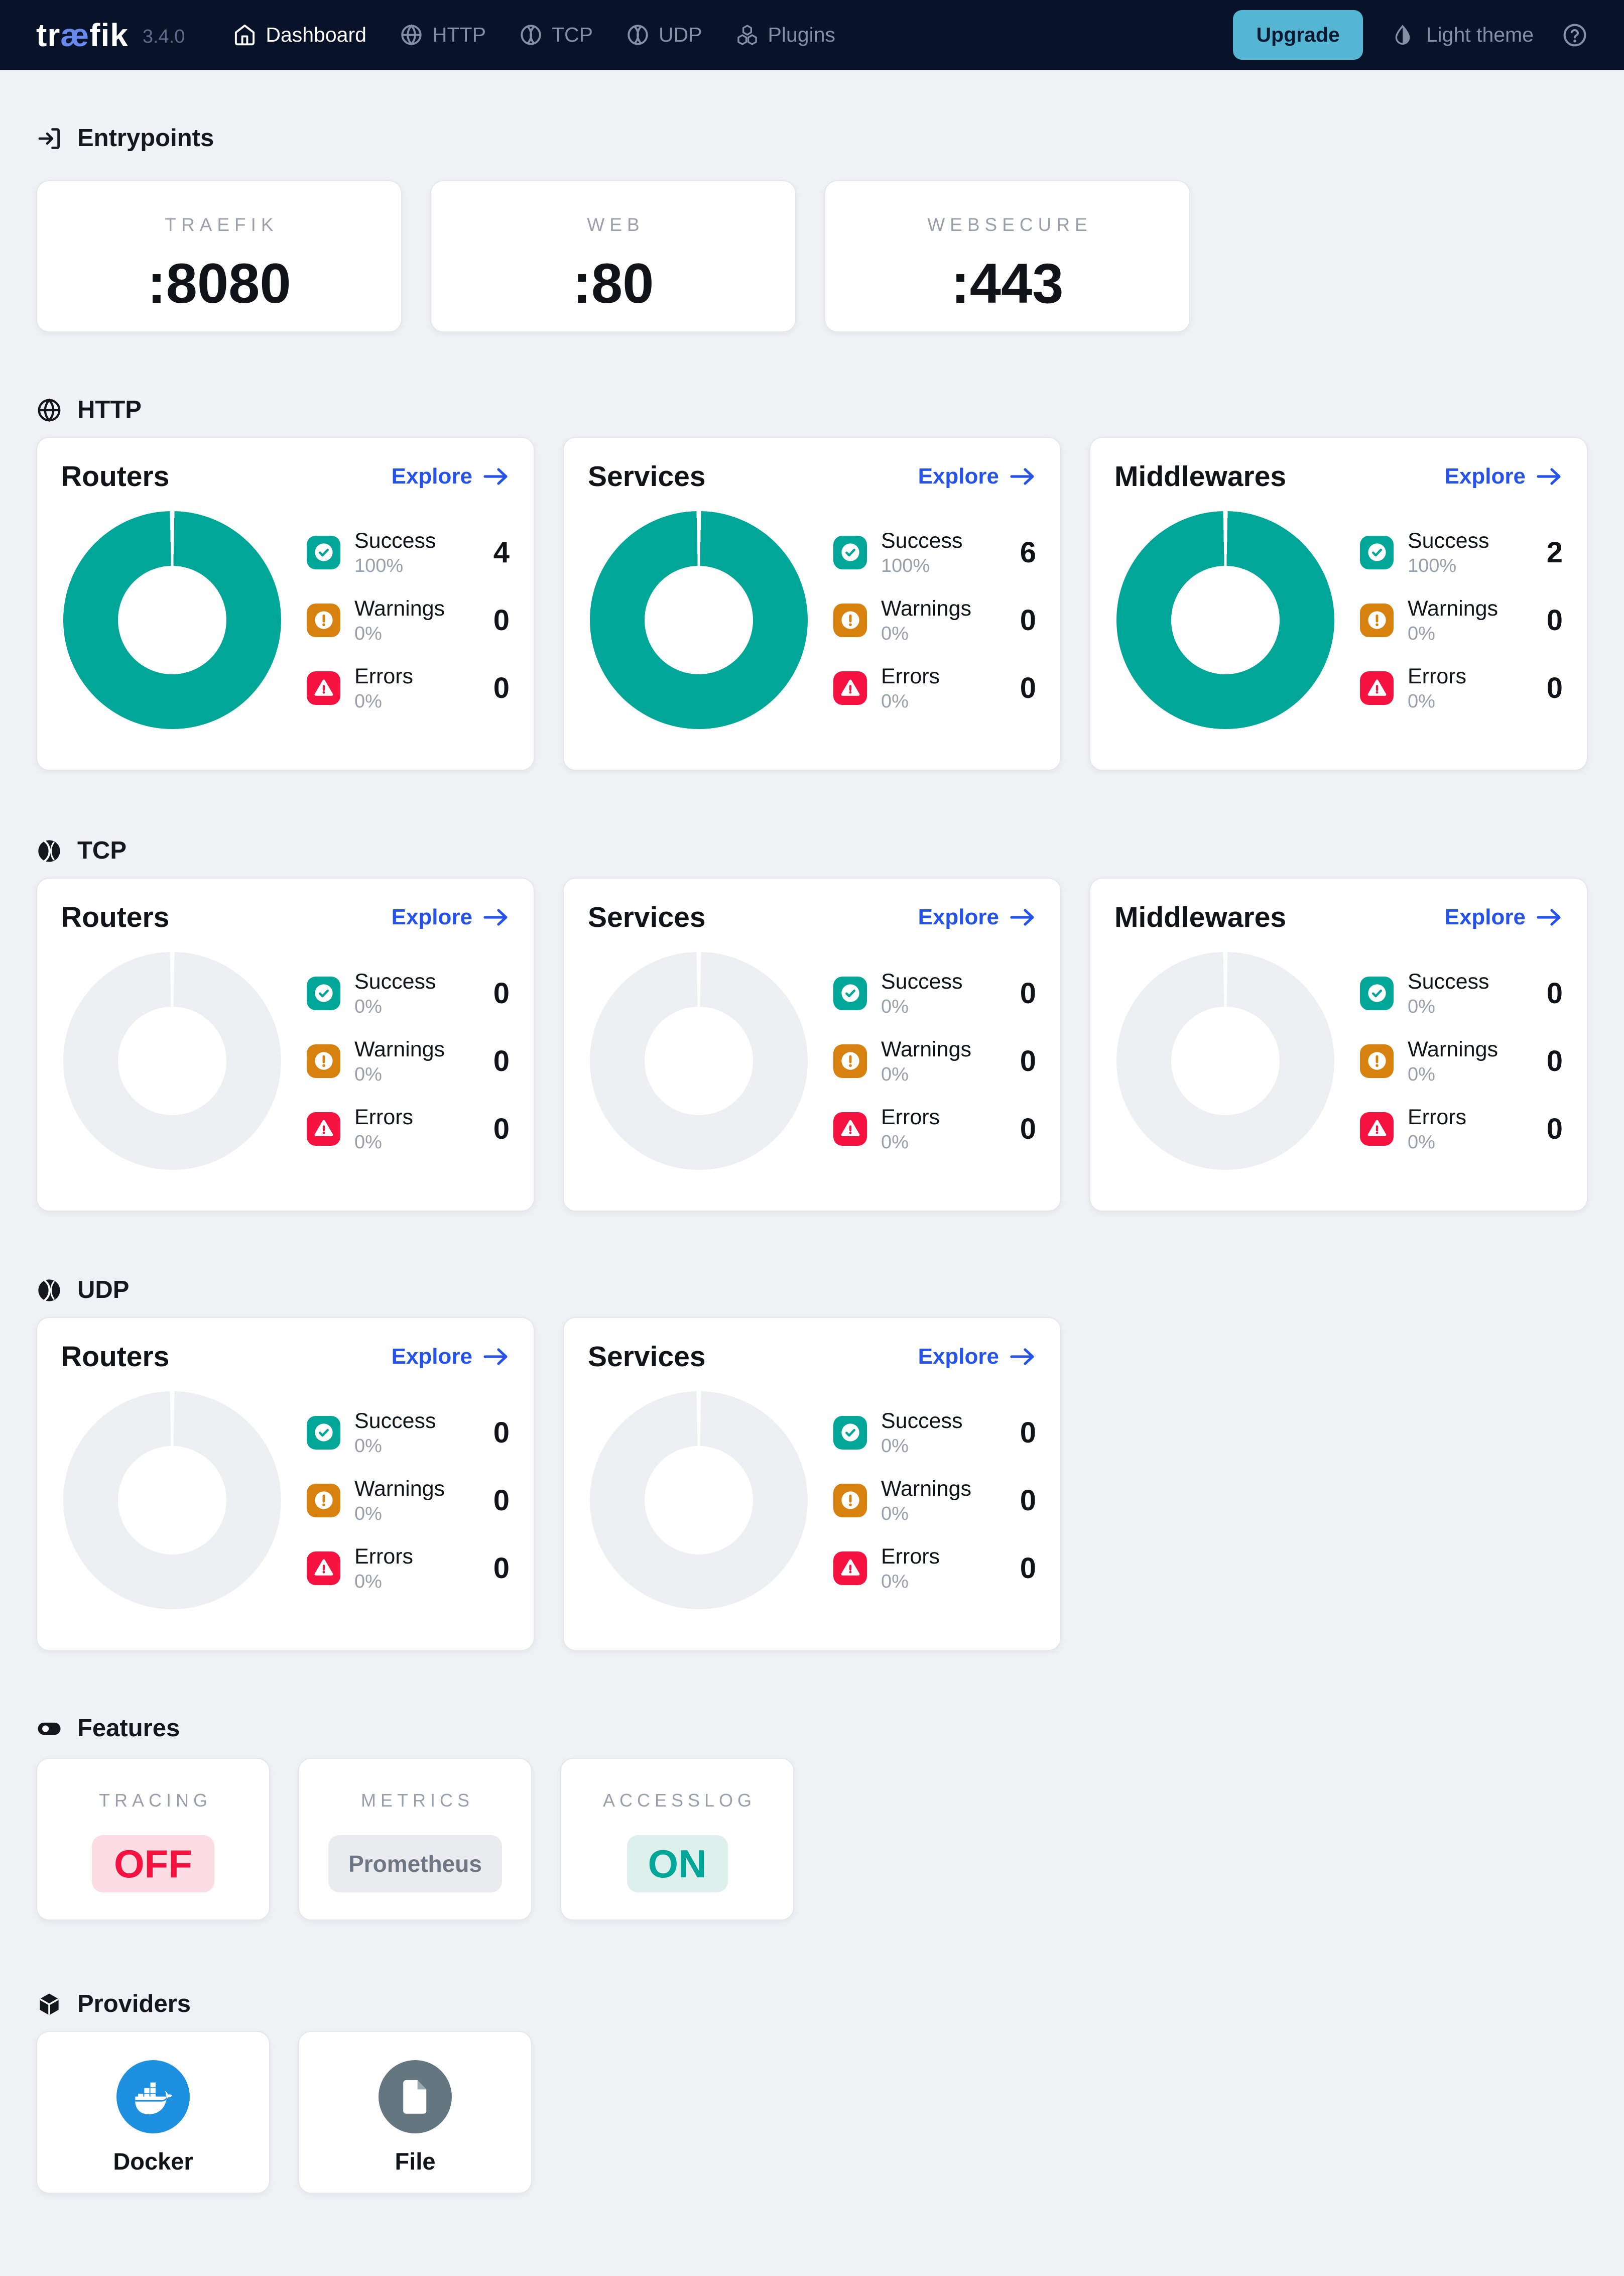 The image size is (1624, 2276). I want to click on legend-value: 4, so click(501, 552).